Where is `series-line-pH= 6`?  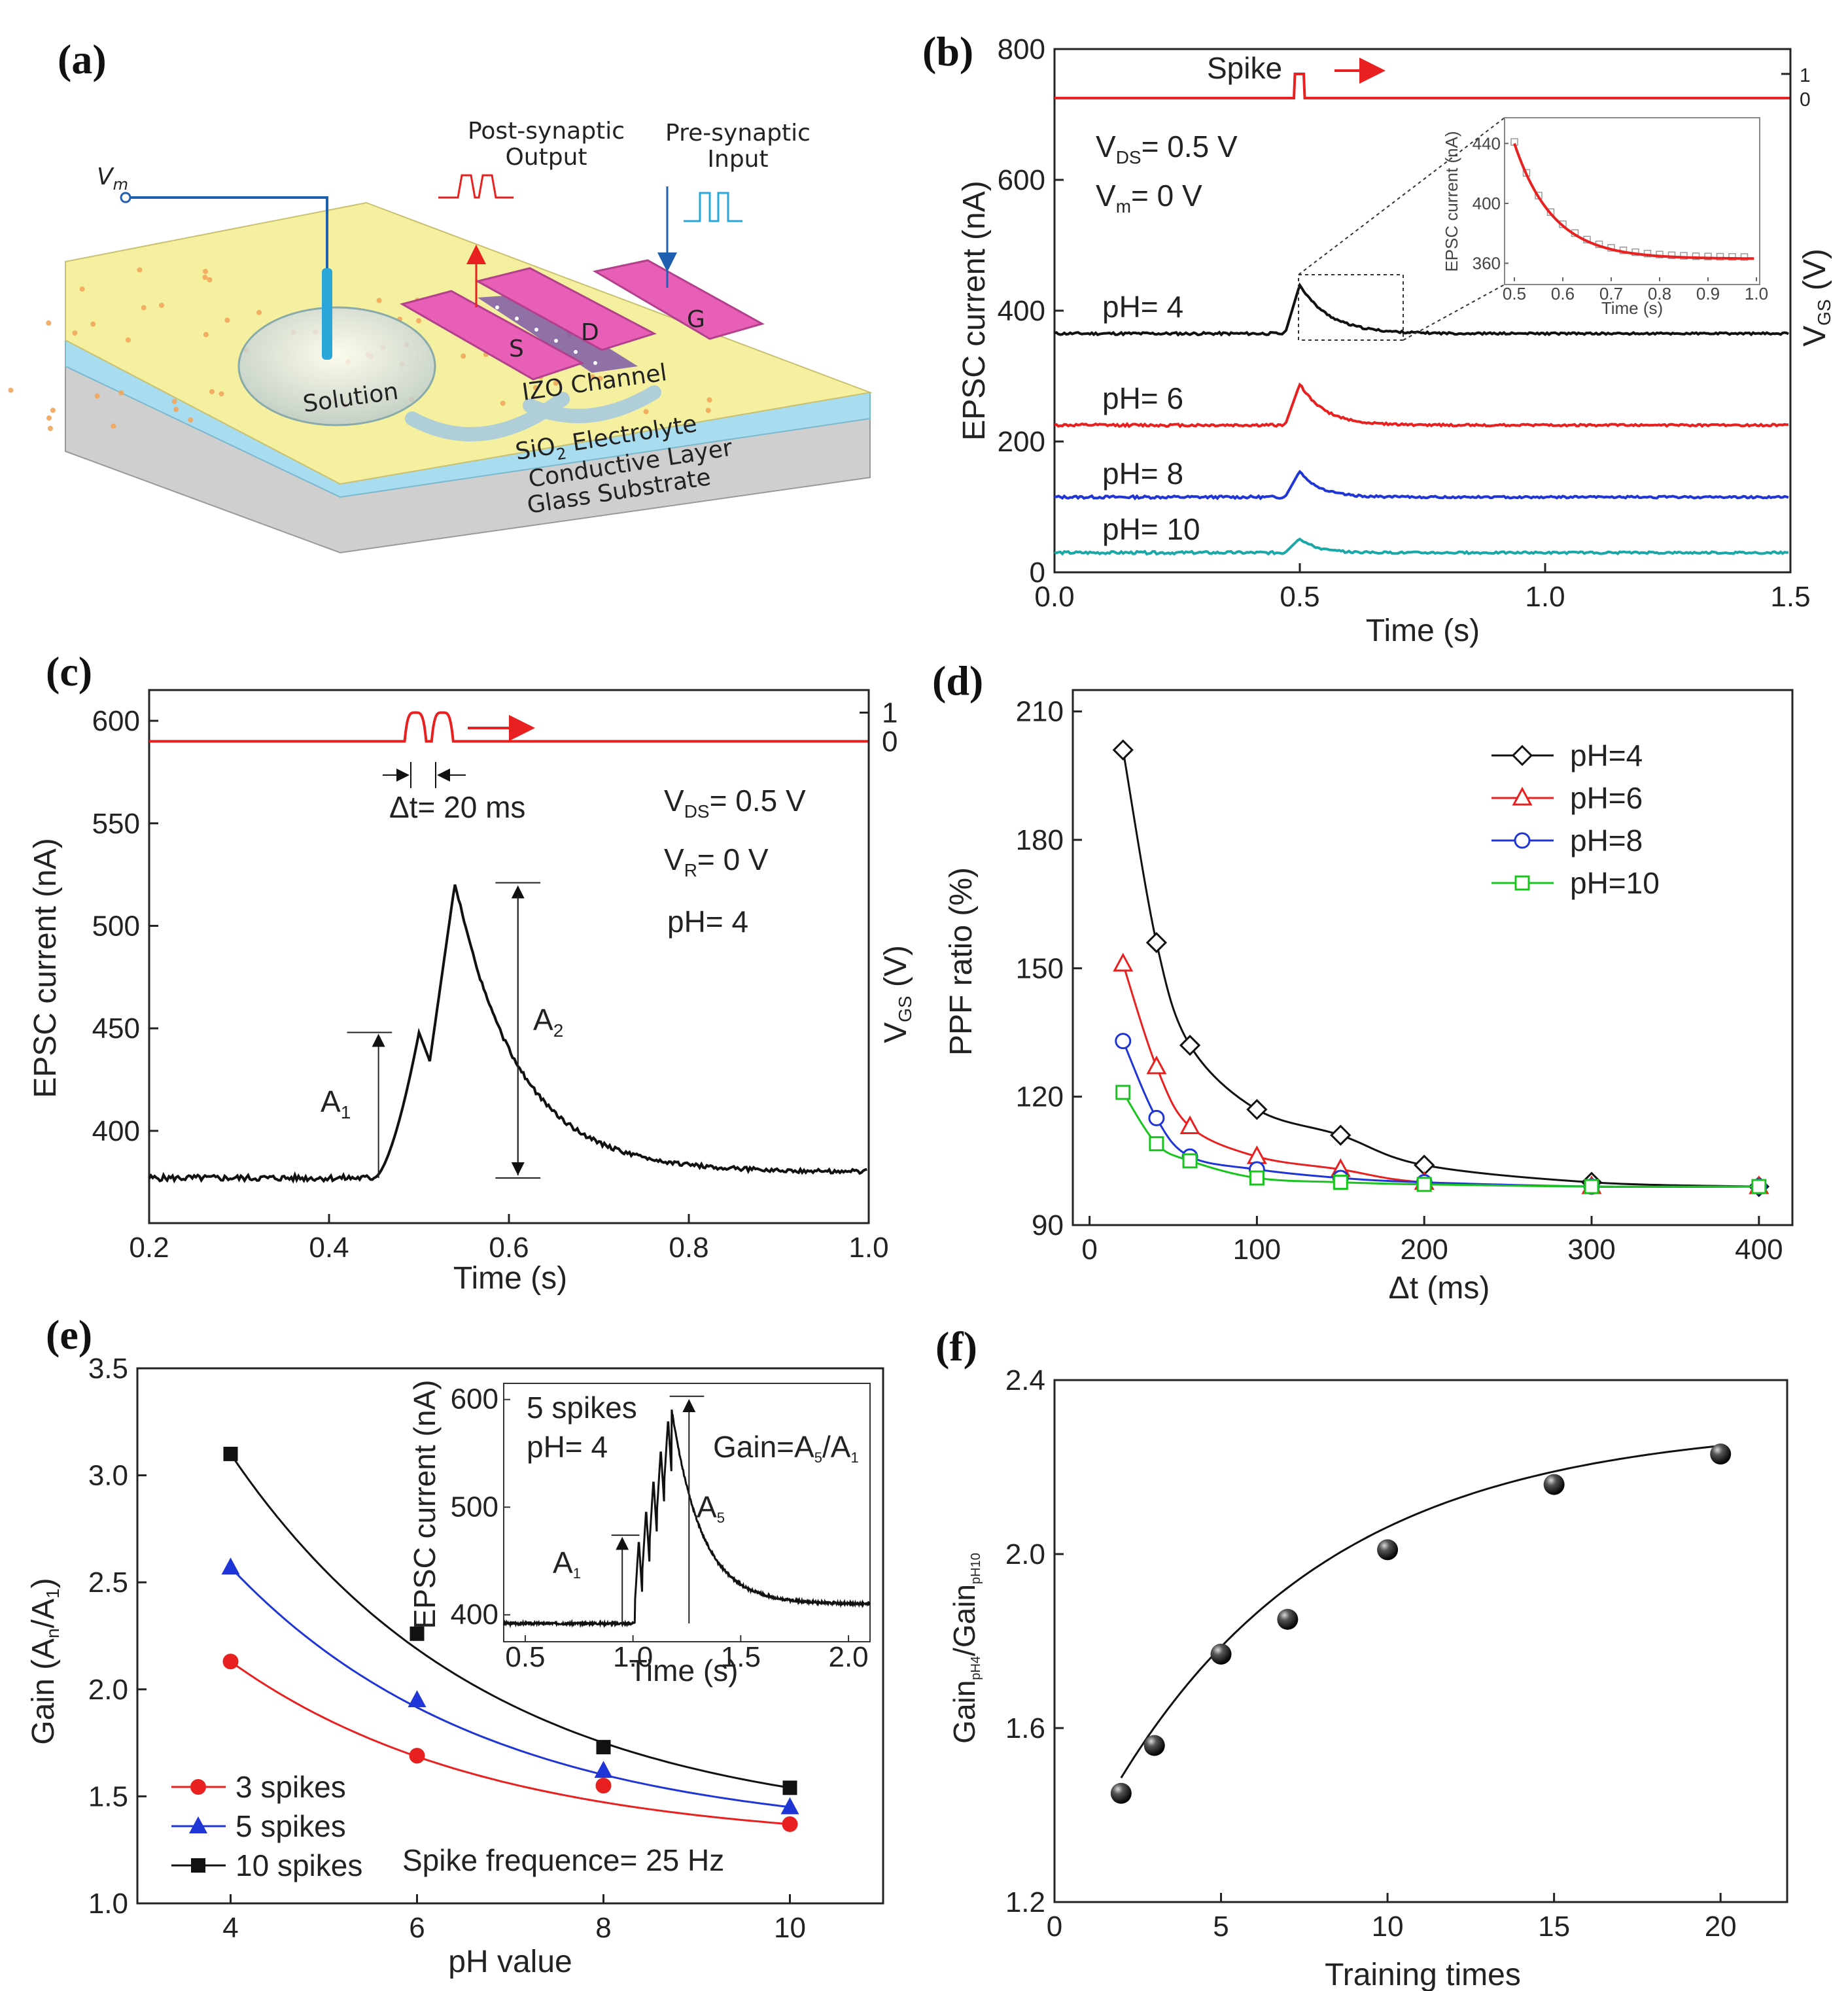 series-line-pH= 6 is located at coordinates (1421, 405).